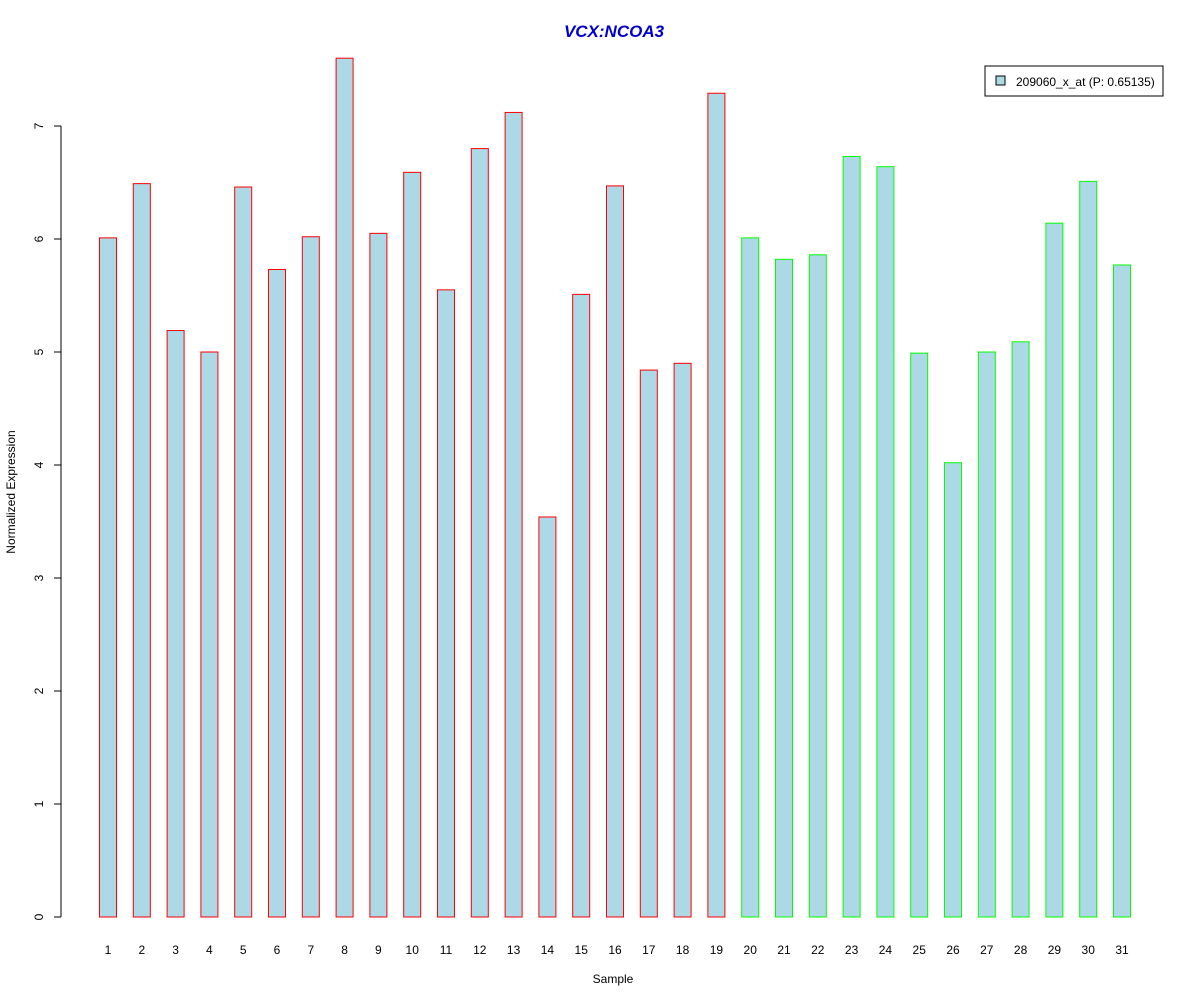 The height and width of the screenshot is (1000, 1200). Describe the element at coordinates (39, 464) in the screenshot. I see `y-tick-label: 4` at that location.